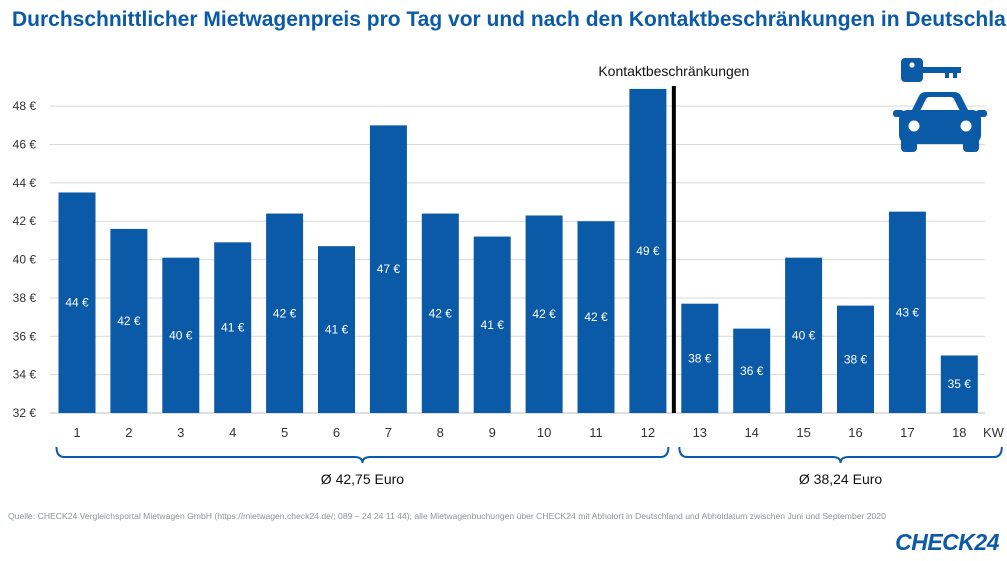 This screenshot has height=561, width=1007. What do you see at coordinates (751, 432) in the screenshot?
I see `x-tick-label: 14` at bounding box center [751, 432].